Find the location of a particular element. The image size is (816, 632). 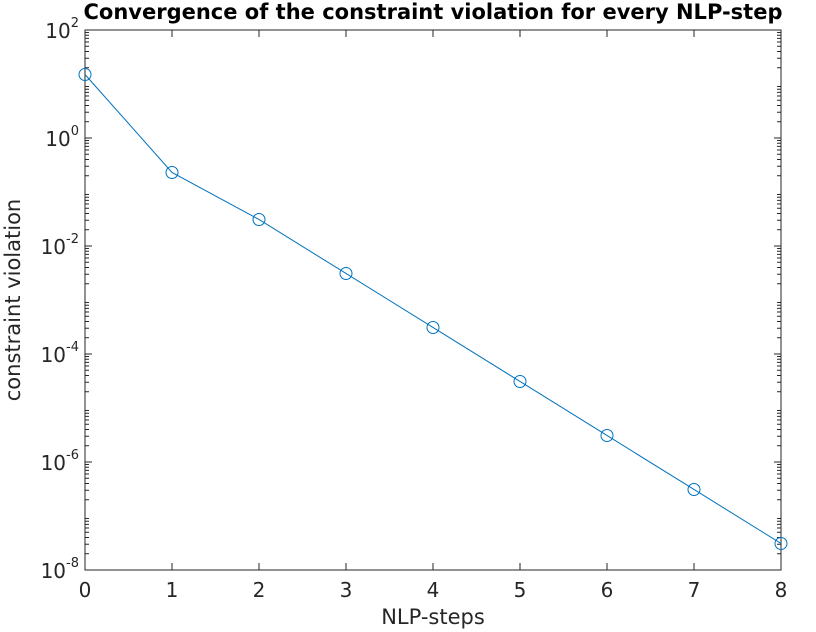

y-tick-label: 10⁻⁸ is located at coordinates (60, 569).